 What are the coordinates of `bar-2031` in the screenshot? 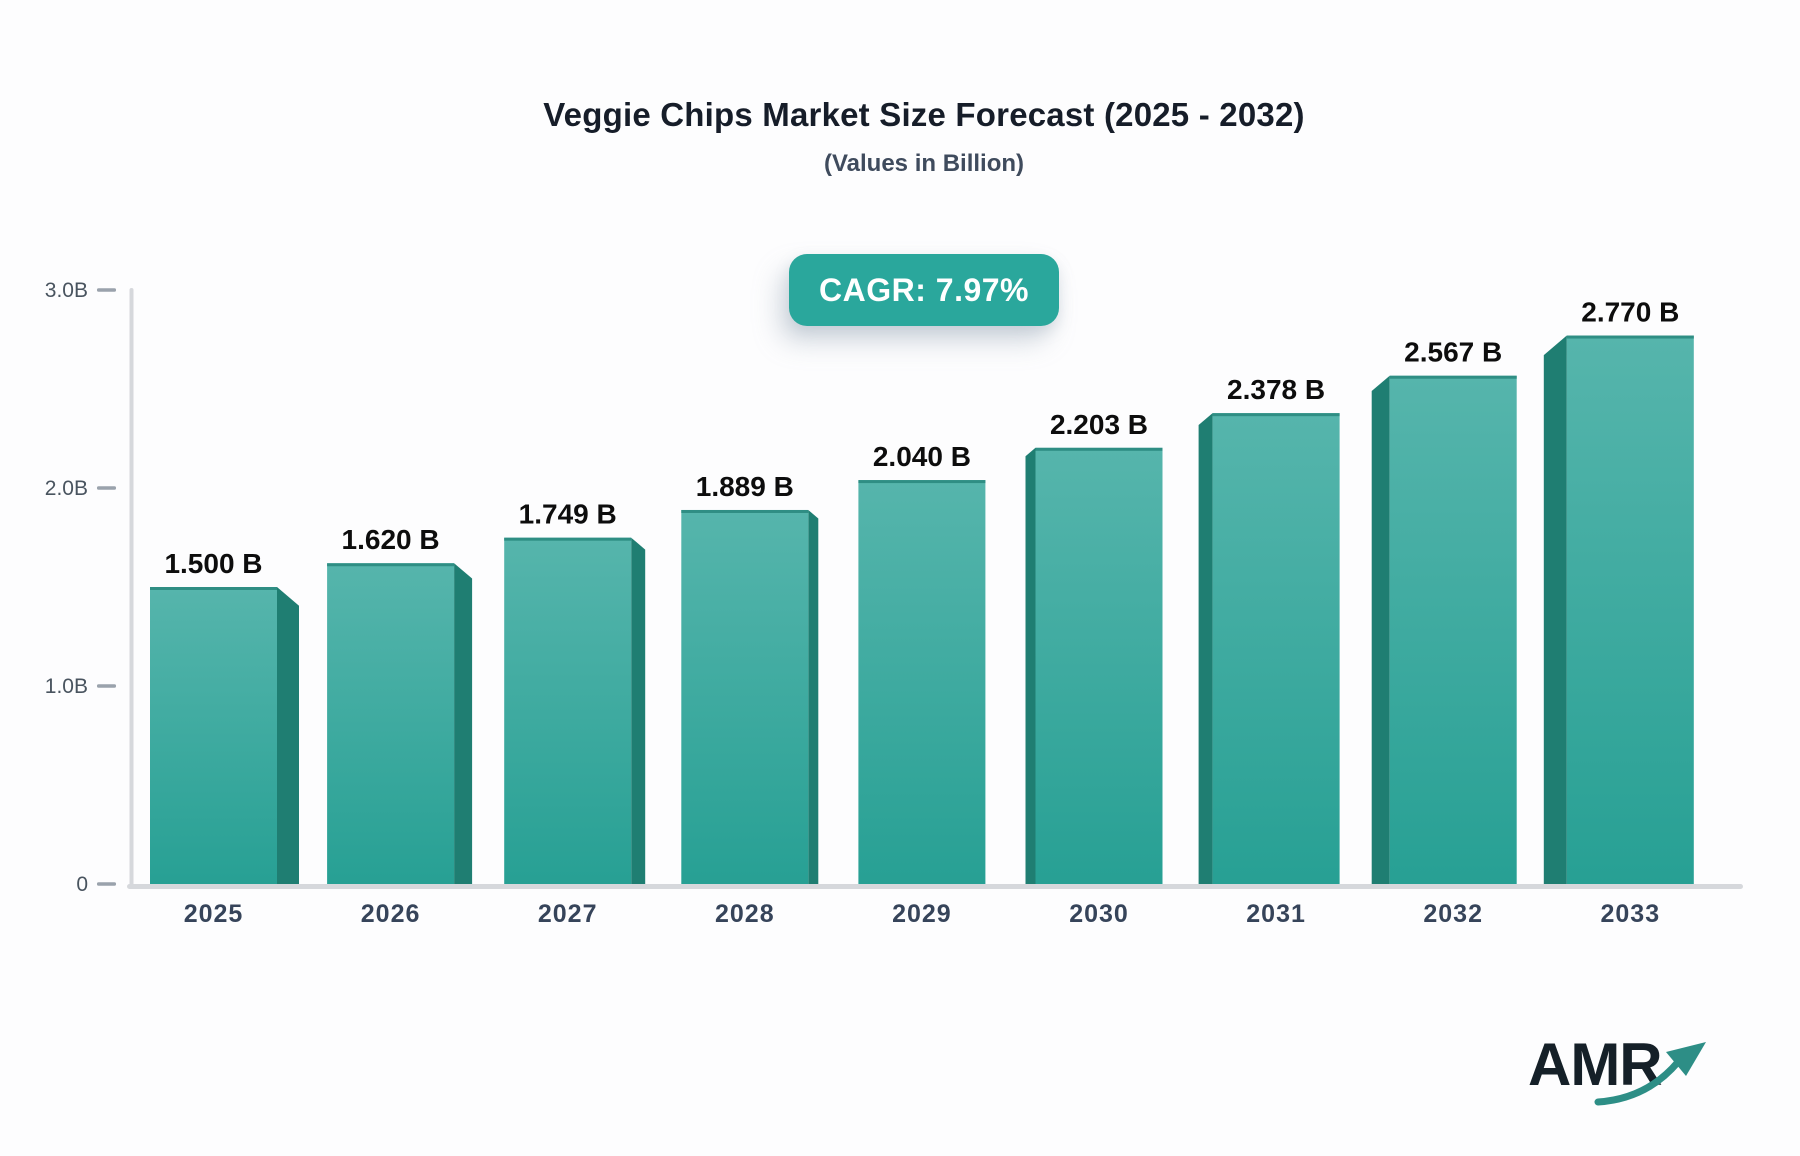 It's located at (1276, 648).